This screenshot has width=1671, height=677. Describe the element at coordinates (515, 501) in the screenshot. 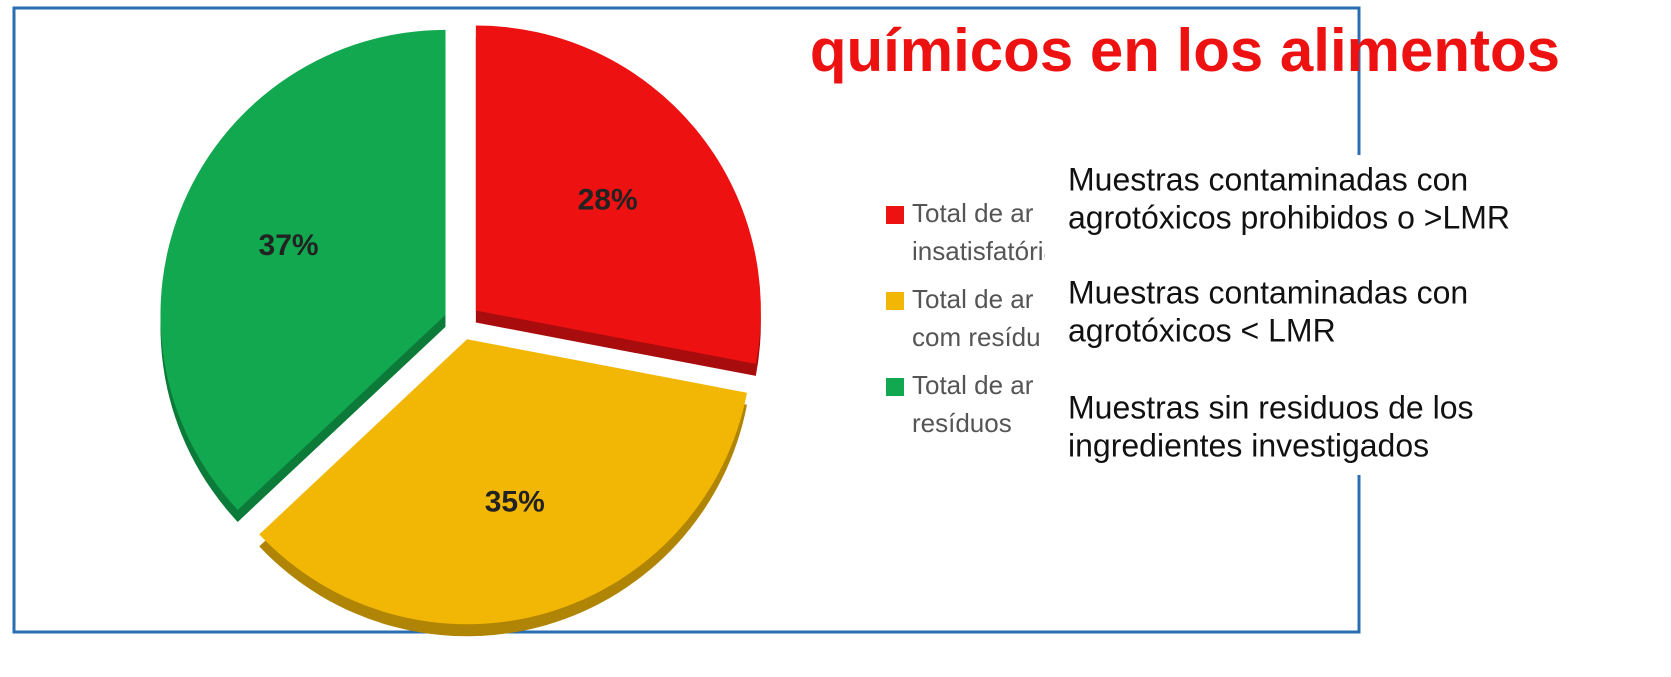

I see `data-label: 35%` at that location.